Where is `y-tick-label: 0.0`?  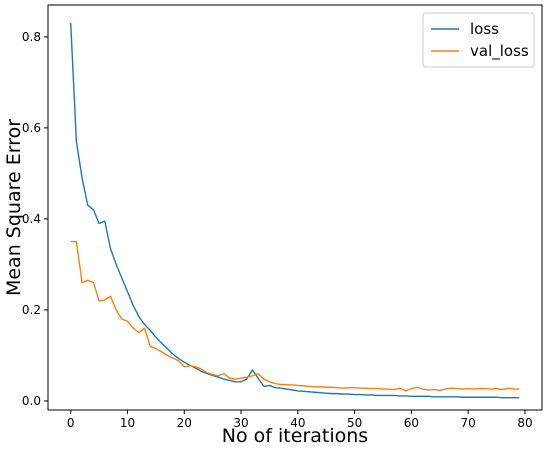
y-tick-label: 0.0 is located at coordinates (31, 401).